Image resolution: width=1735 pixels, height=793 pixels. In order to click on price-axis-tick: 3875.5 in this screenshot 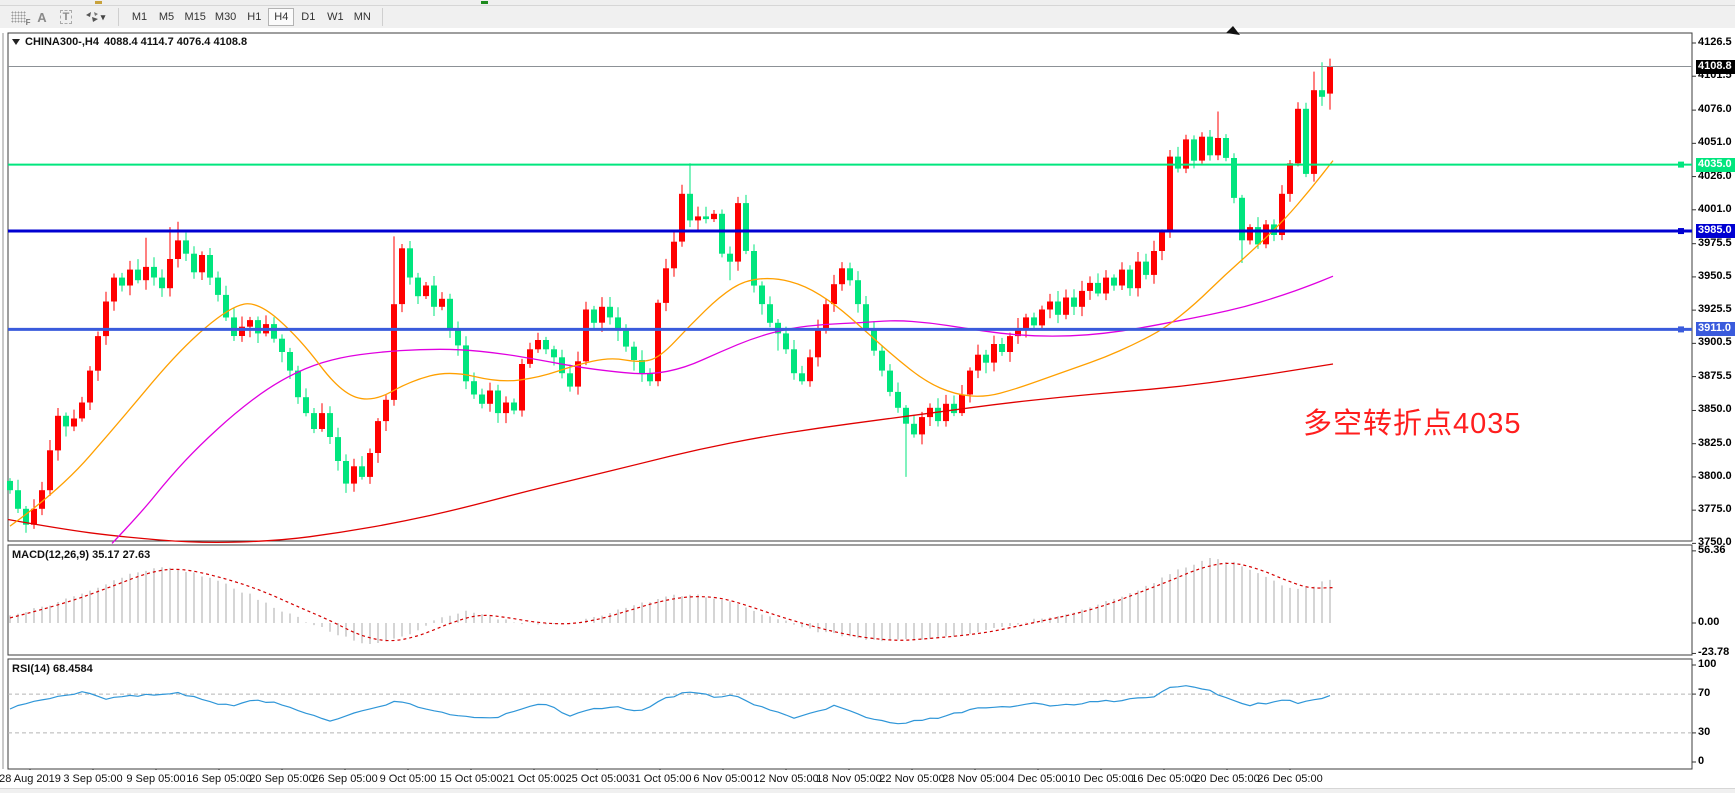, I will do `click(1715, 375)`.